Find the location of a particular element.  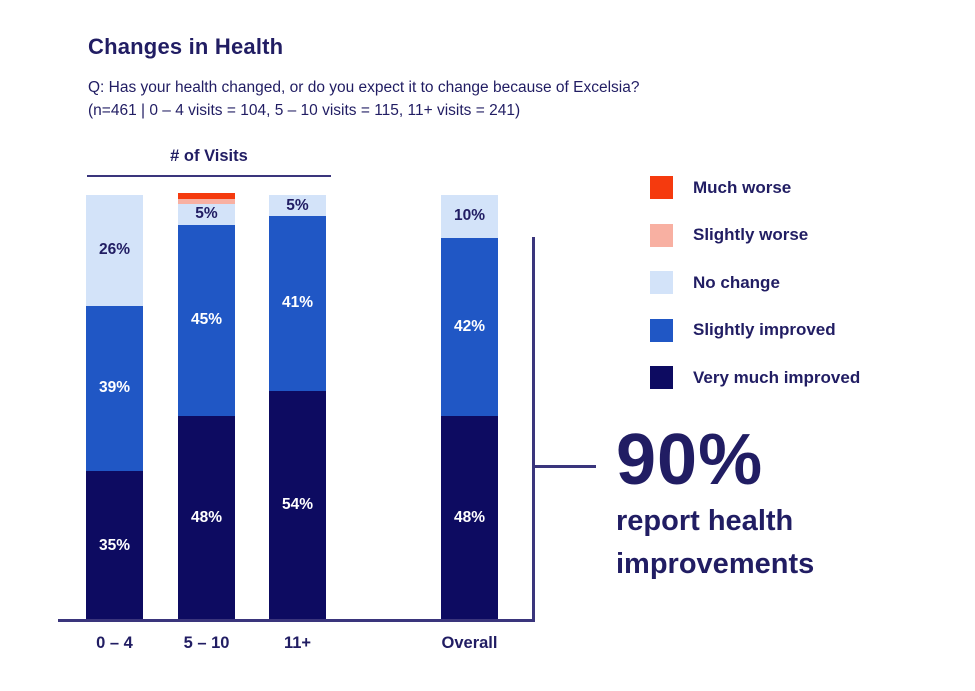

segment-slightly_improved: 42% is located at coordinates (469, 326).